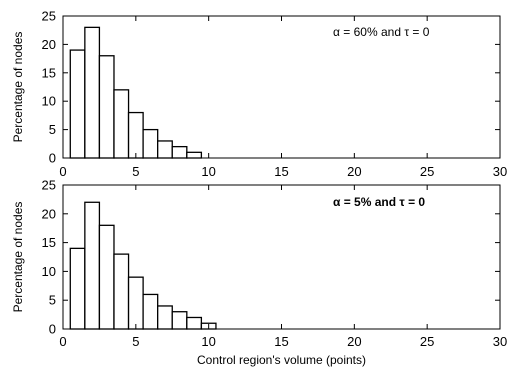  Describe the element at coordinates (281, 360) in the screenshot. I see `x-axis-label: Control region's volume (points)` at that location.